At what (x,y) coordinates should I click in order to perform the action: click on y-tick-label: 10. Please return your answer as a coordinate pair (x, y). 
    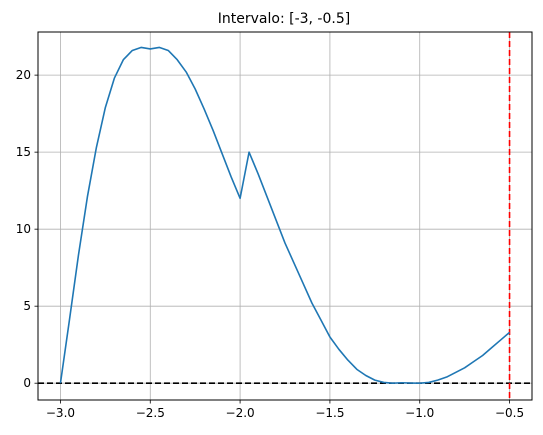
    Looking at the image, I should click on (23, 229).